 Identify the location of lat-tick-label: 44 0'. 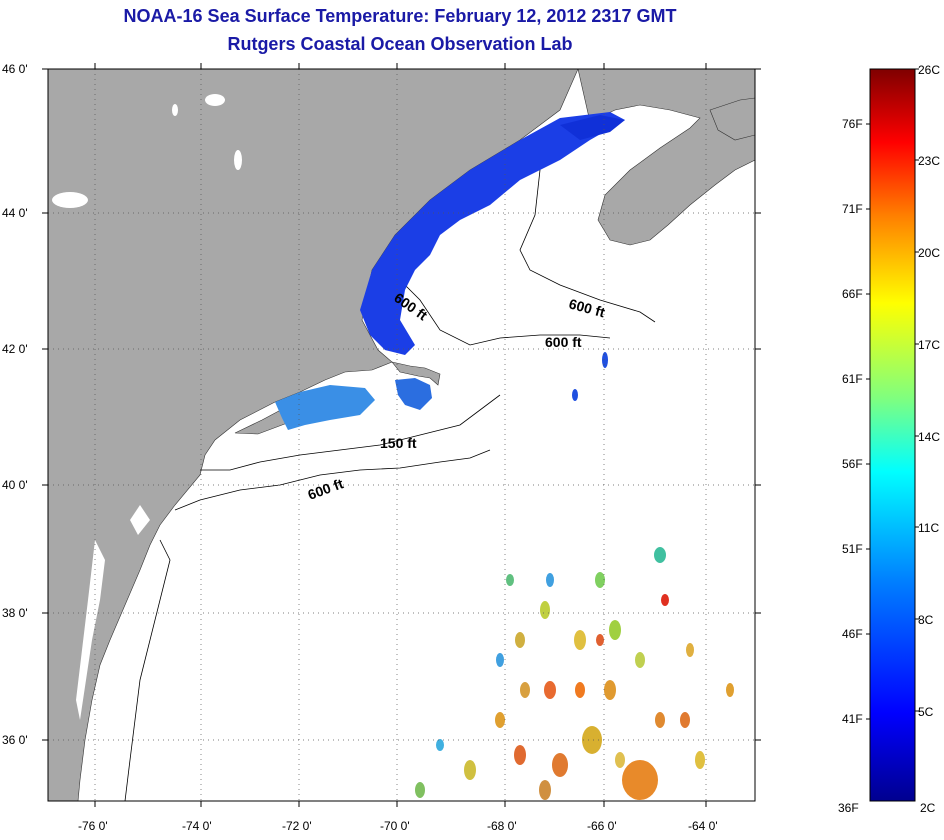
(15, 213).